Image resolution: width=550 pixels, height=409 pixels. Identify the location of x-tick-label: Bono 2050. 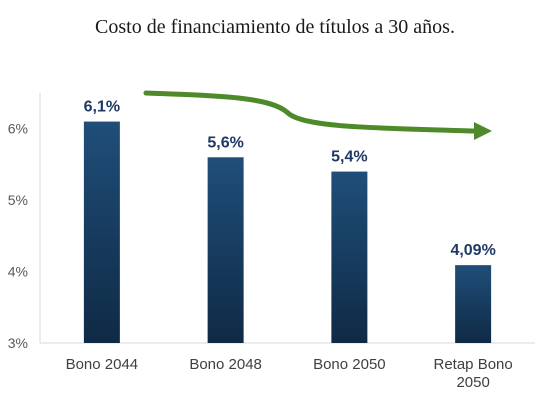
(349, 364).